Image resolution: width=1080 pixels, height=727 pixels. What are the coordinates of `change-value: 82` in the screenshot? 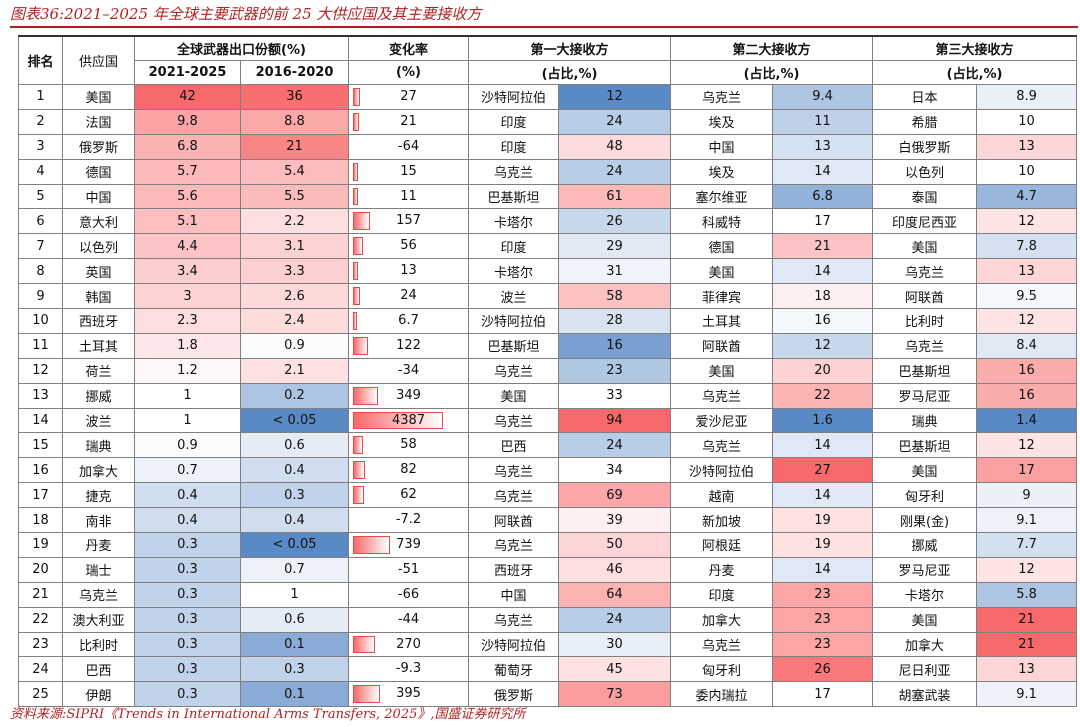 It's located at (408, 470).